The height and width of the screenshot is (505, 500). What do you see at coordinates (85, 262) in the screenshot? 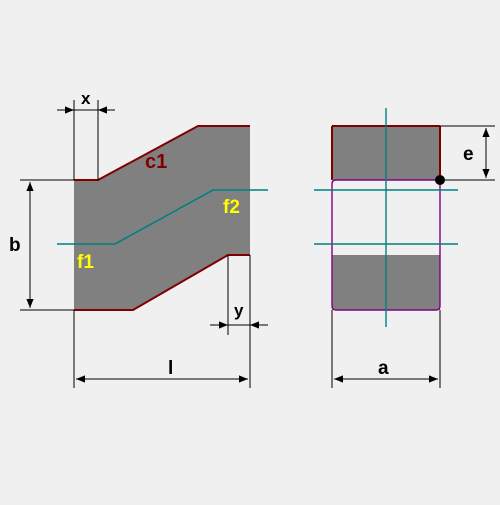
I see `label-f1: f1` at bounding box center [85, 262].